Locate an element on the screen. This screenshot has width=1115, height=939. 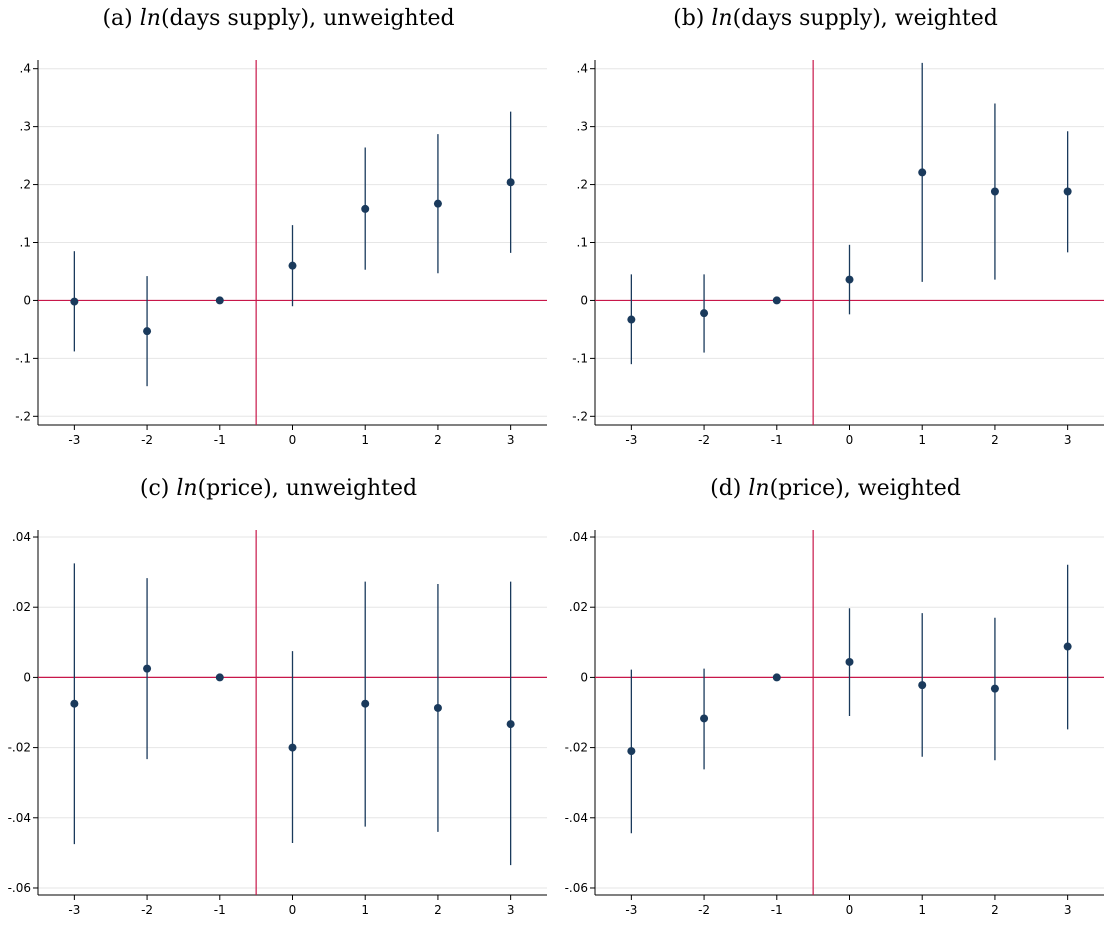
chart-title: (d) ln(price), weighted is located at coordinates (835, 488).